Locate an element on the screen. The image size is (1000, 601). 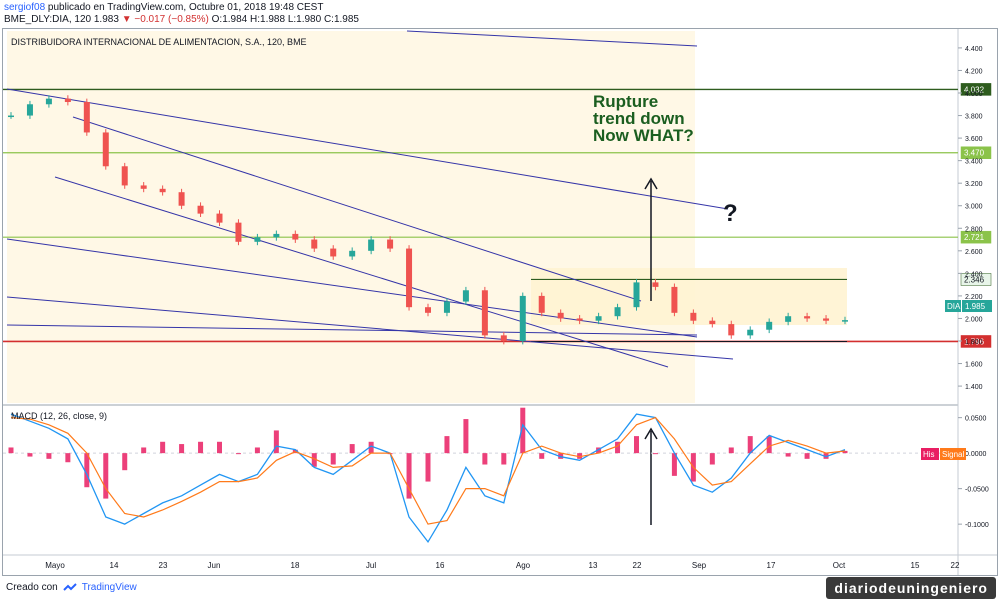
x-tick-label: Ago is located at coordinates (523, 565).